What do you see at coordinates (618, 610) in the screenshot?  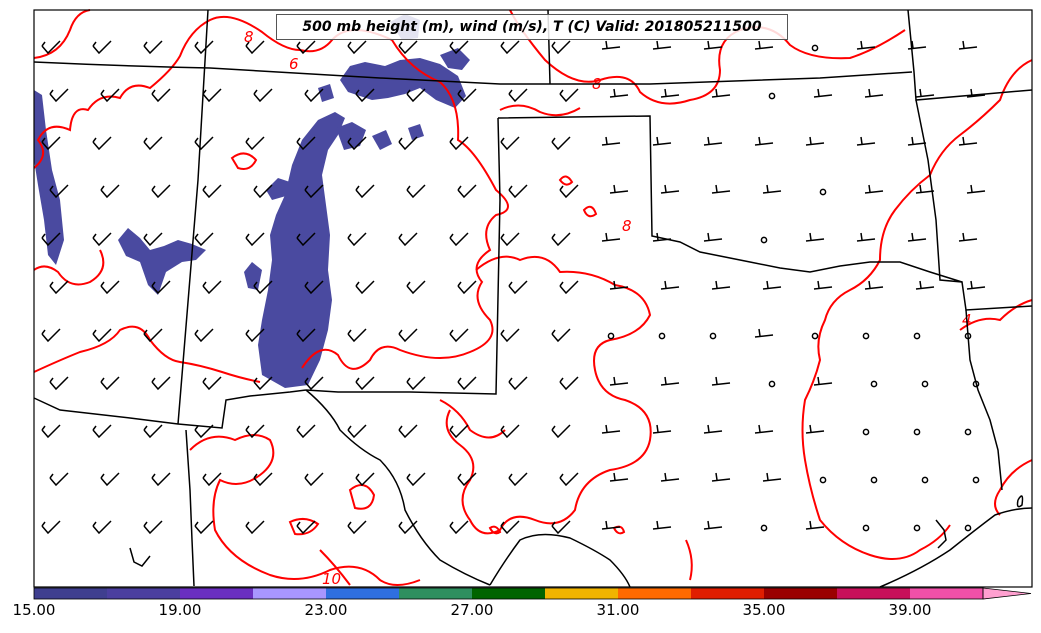 I see `colorbar-tick-label: 31.00` at bounding box center [618, 610].